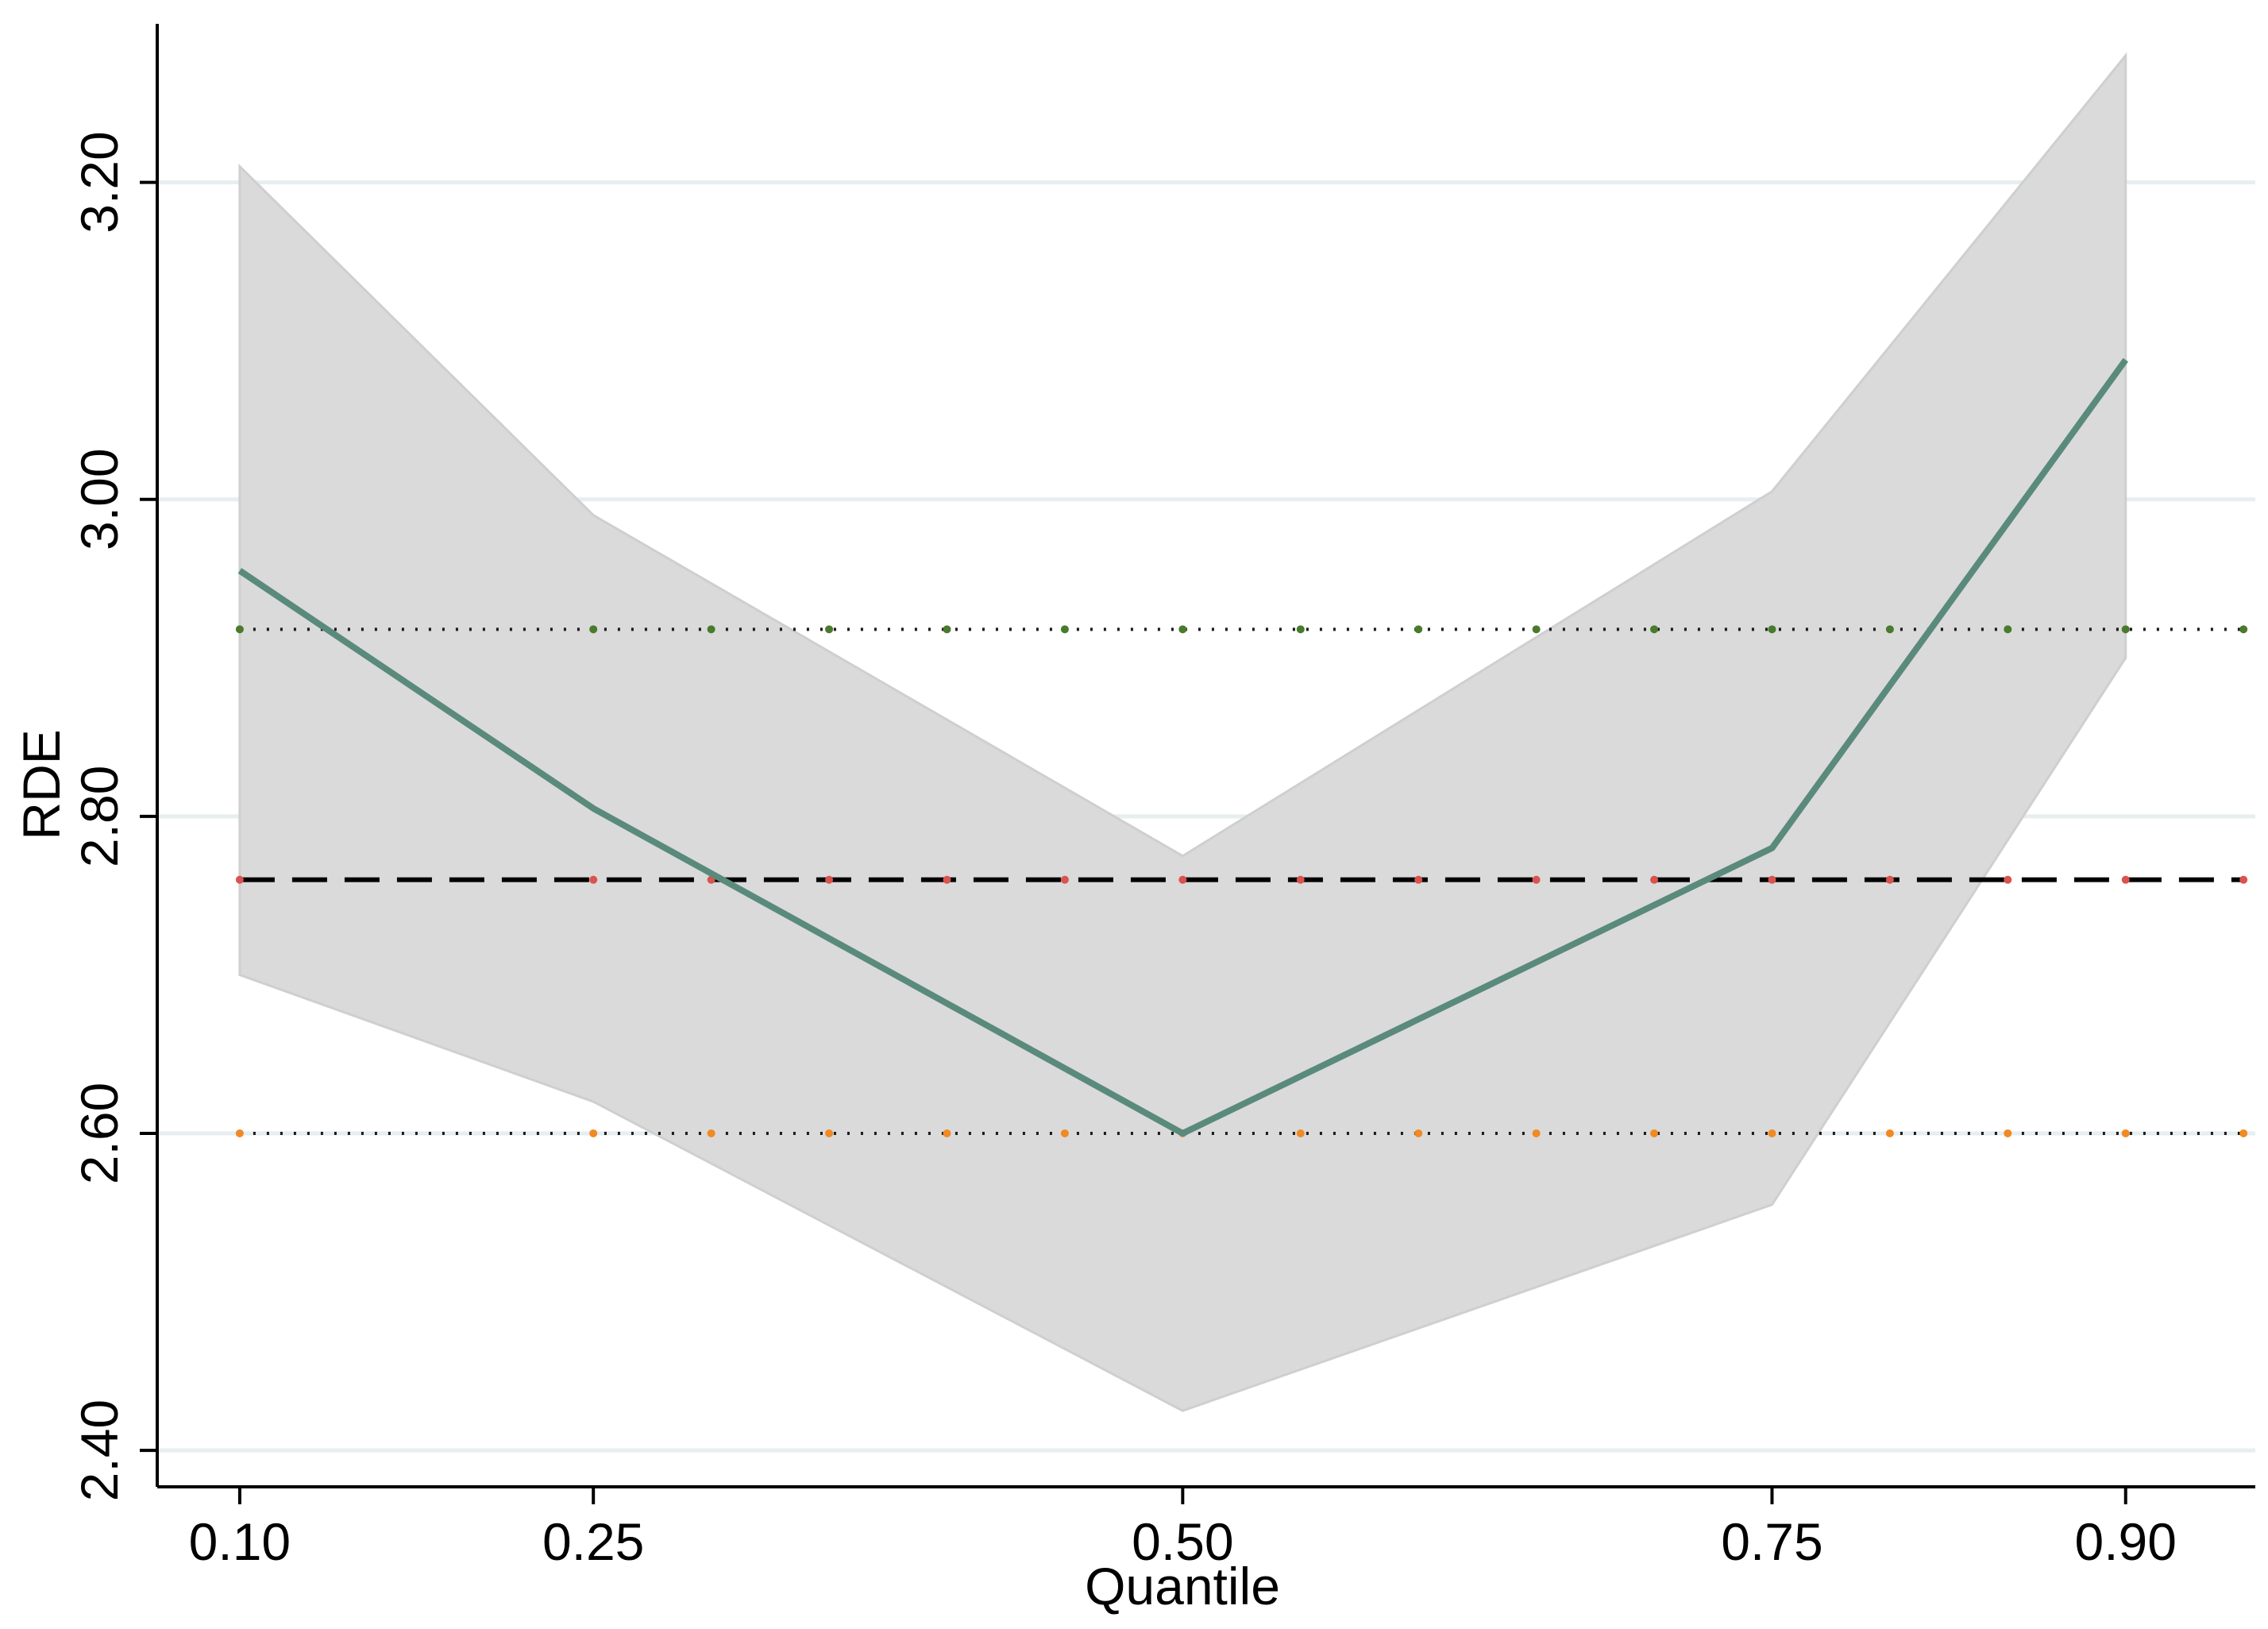 The image size is (2268, 1629). Describe the element at coordinates (99, 1450) in the screenshot. I see `y-tick-label: 2.40` at that location.